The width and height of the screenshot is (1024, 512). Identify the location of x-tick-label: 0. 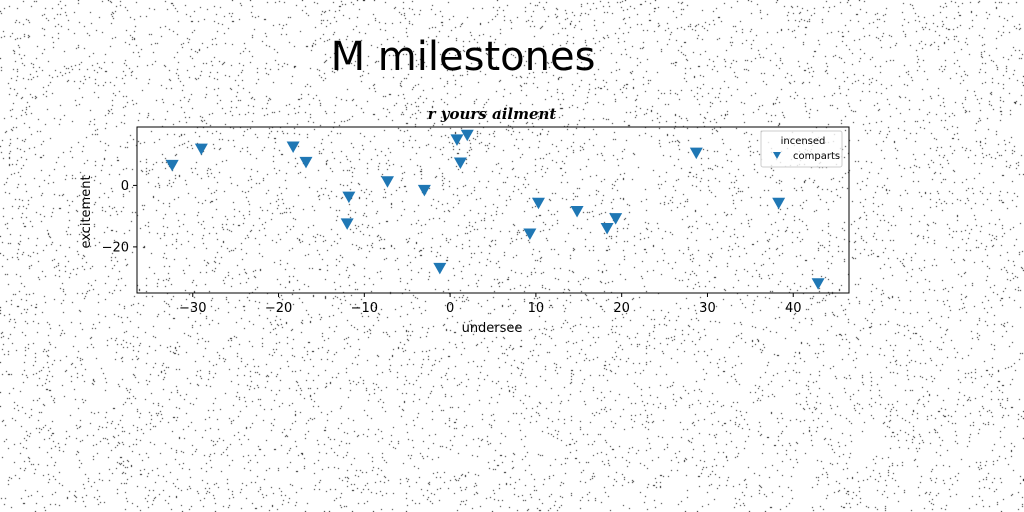
(450, 308).